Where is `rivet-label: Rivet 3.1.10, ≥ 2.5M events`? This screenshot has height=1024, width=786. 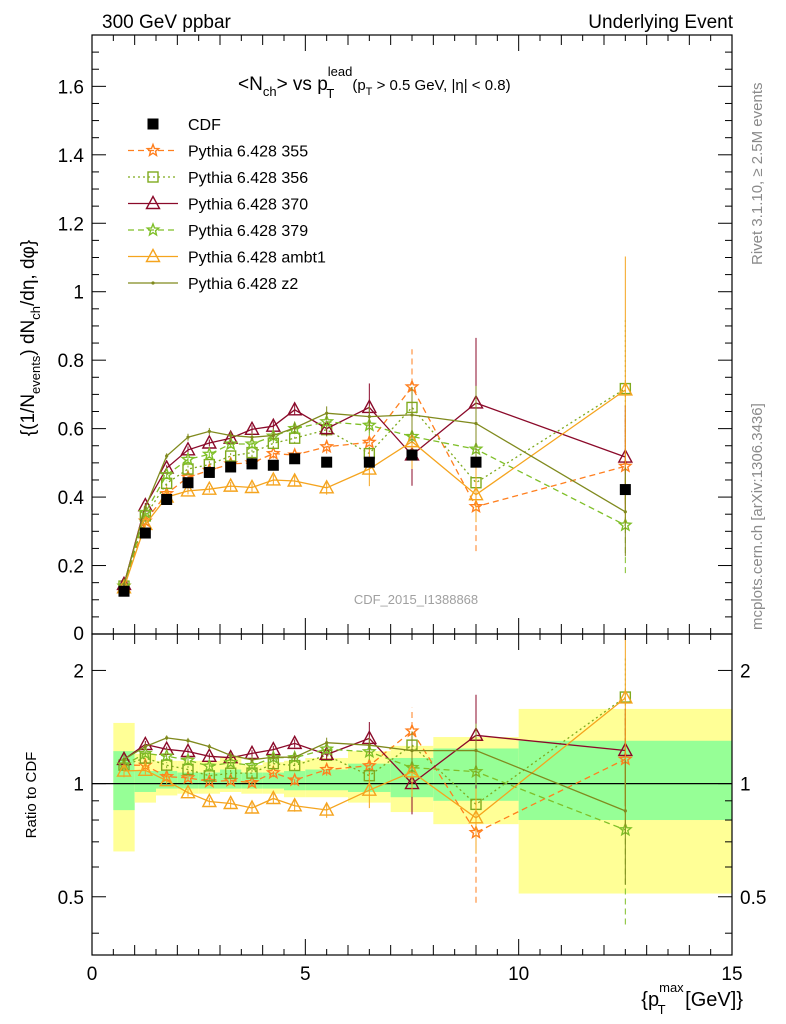
rivet-label: Rivet 3.1.10, ≥ 2.5M events is located at coordinates (757, 174).